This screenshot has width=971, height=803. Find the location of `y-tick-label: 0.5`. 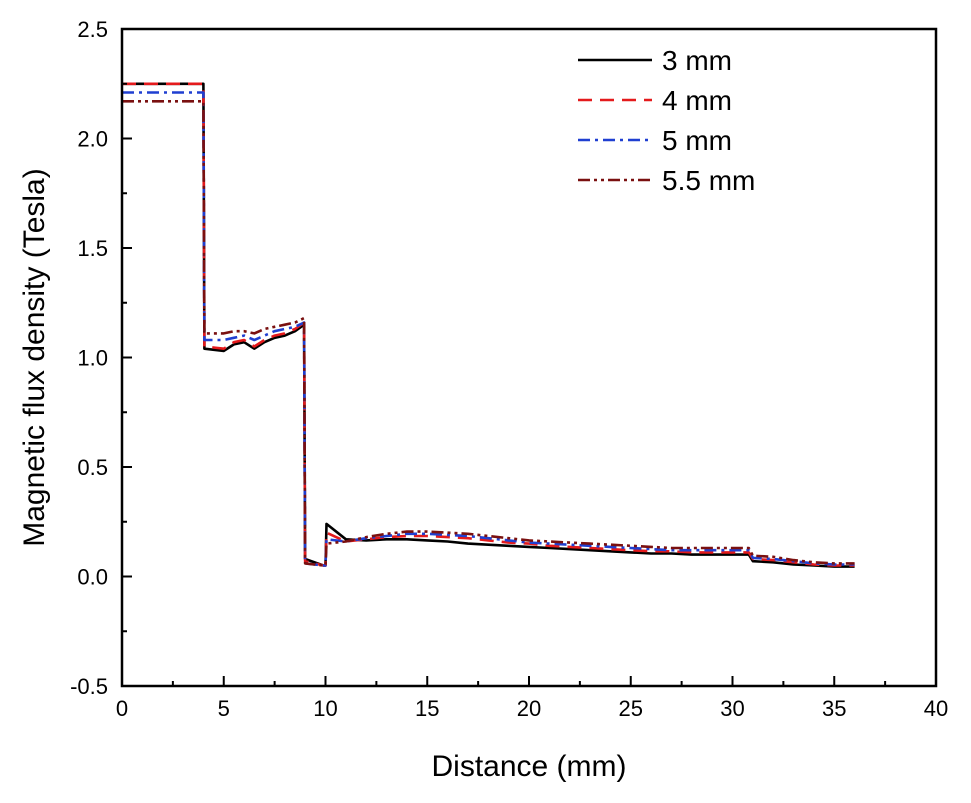

y-tick-label: 0.5 is located at coordinates (92, 467).